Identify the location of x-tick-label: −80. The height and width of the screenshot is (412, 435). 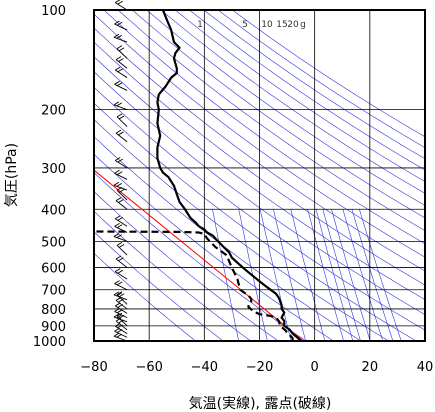
(93, 367).